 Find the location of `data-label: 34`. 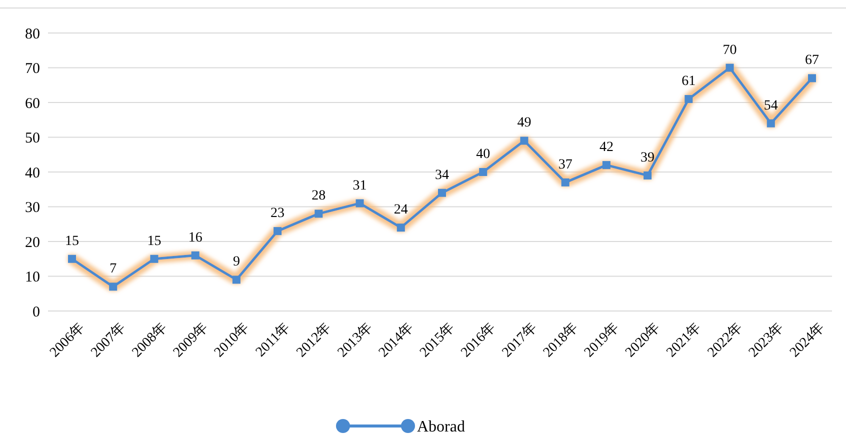

data-label: 34 is located at coordinates (442, 175).